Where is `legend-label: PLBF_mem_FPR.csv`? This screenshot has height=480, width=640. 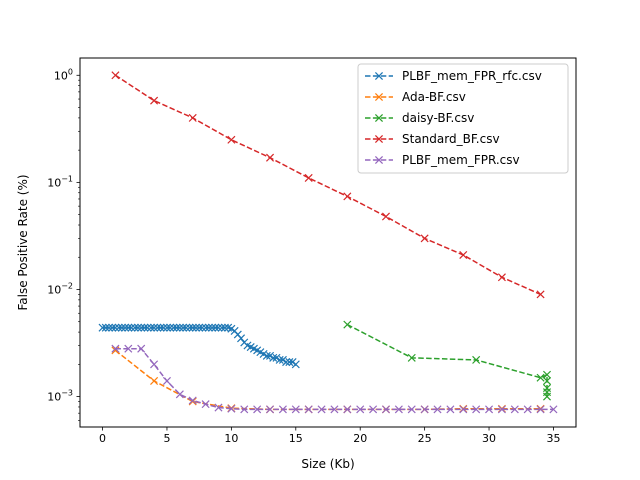 legend-label: PLBF_mem_FPR.csv is located at coordinates (461, 160).